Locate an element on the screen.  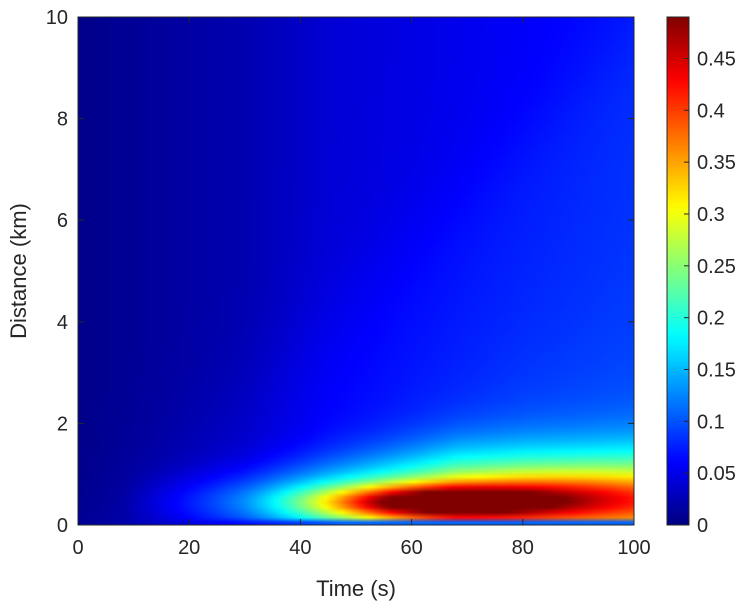
colorbar-tick-label: 0.4 is located at coordinates (711, 111).